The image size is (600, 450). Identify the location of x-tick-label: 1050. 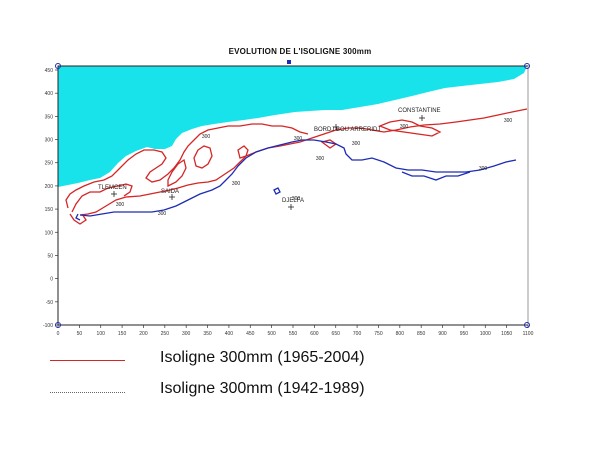
(506, 334).